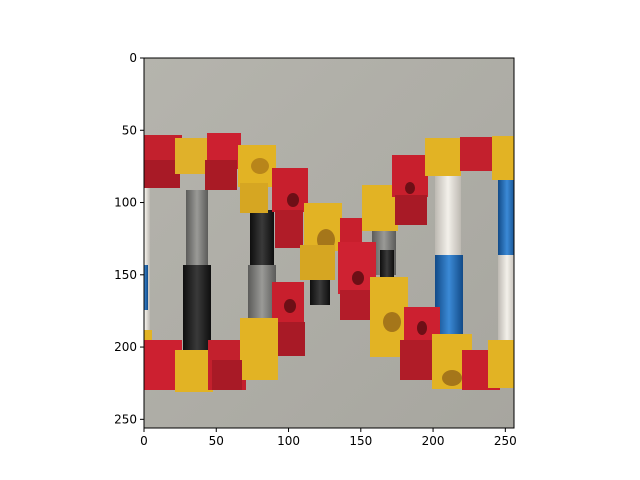 The width and height of the screenshot is (640, 480). I want to click on y-tick-label: 50, so click(129, 130).